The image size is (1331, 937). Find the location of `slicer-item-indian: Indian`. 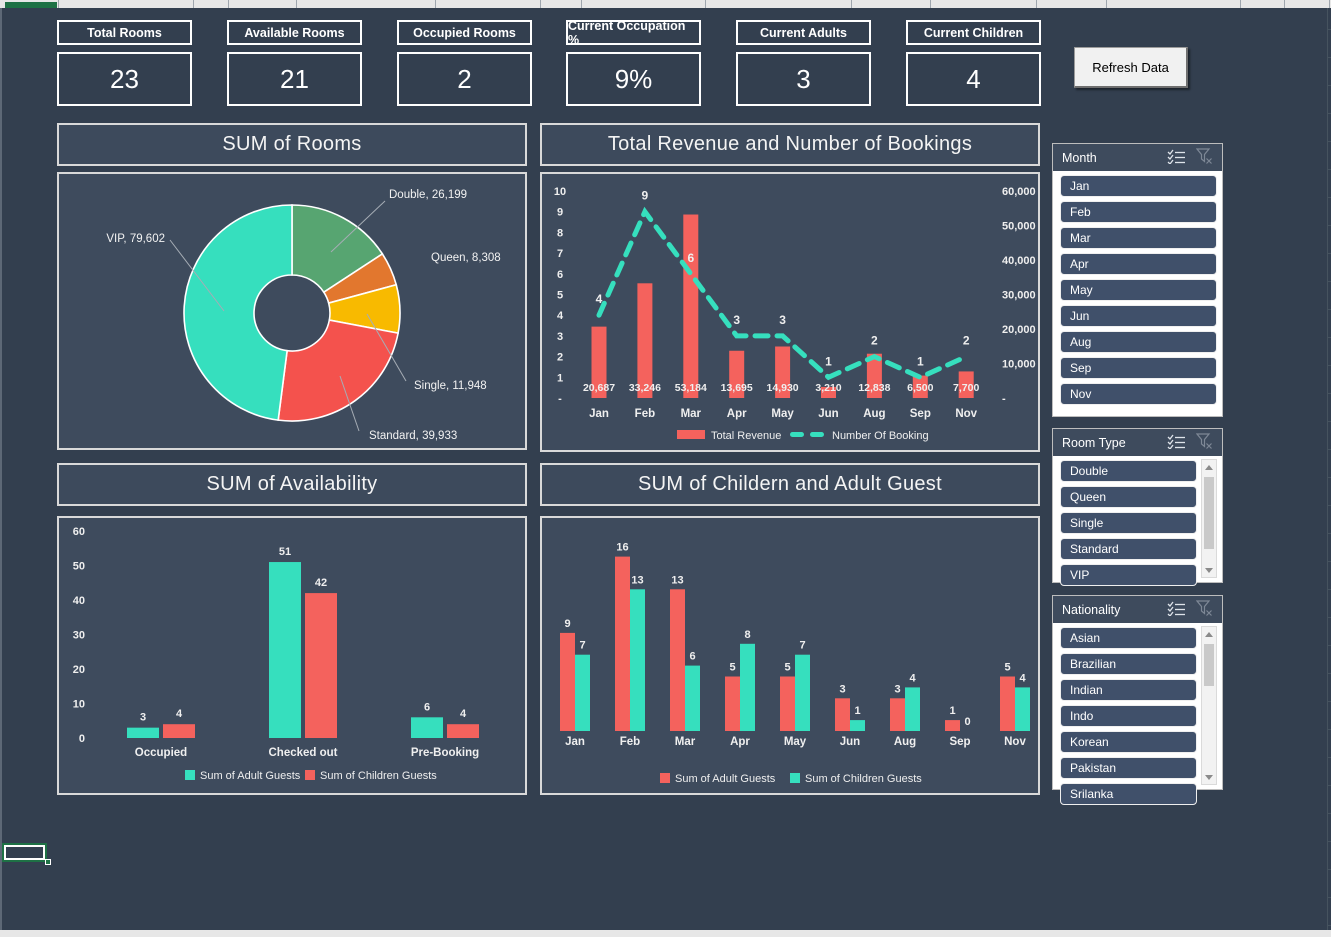

slicer-item-indian: Indian is located at coordinates (1128, 690).